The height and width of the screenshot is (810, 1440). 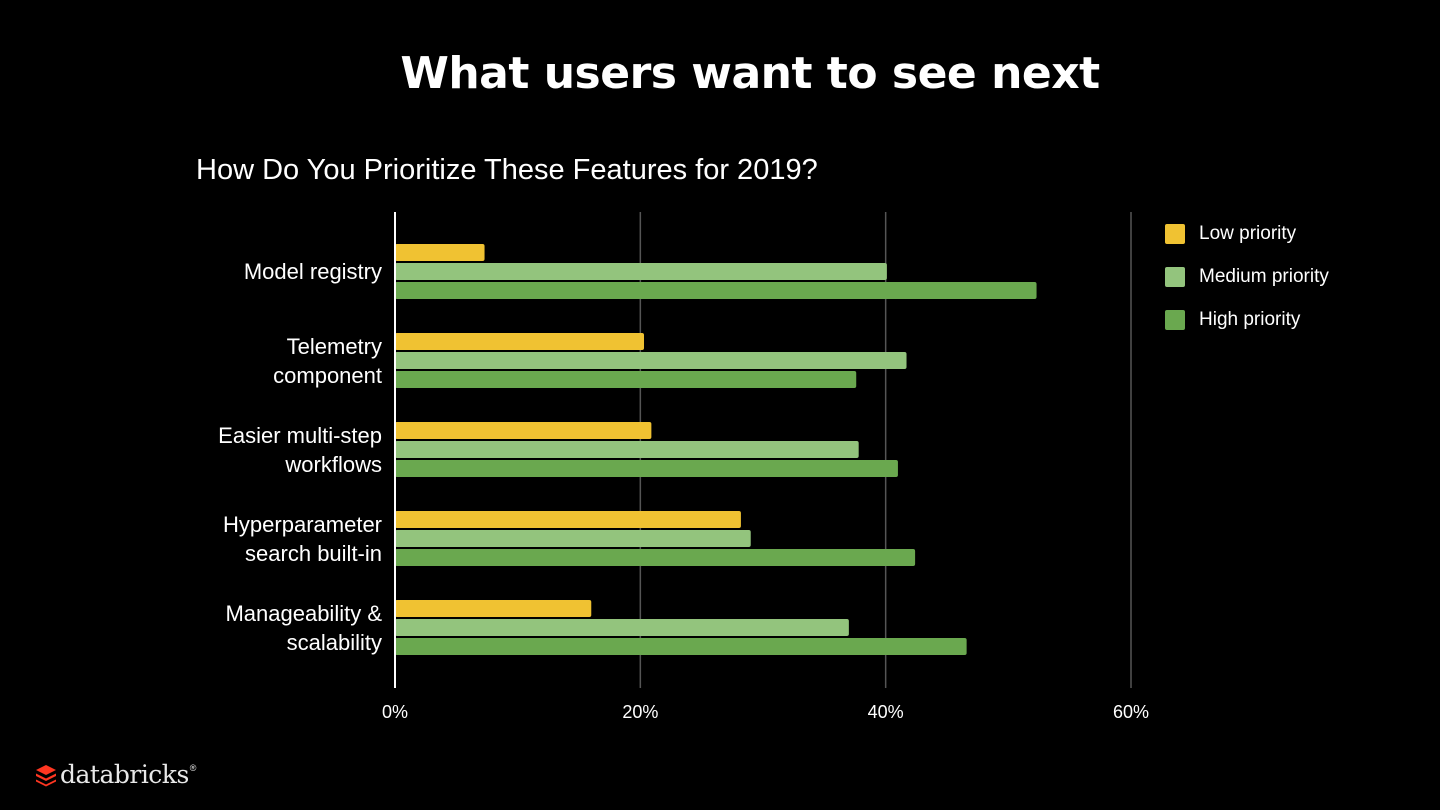 What do you see at coordinates (300, 450) in the screenshot?
I see `category-label-2: Easier multi-step workflows` at bounding box center [300, 450].